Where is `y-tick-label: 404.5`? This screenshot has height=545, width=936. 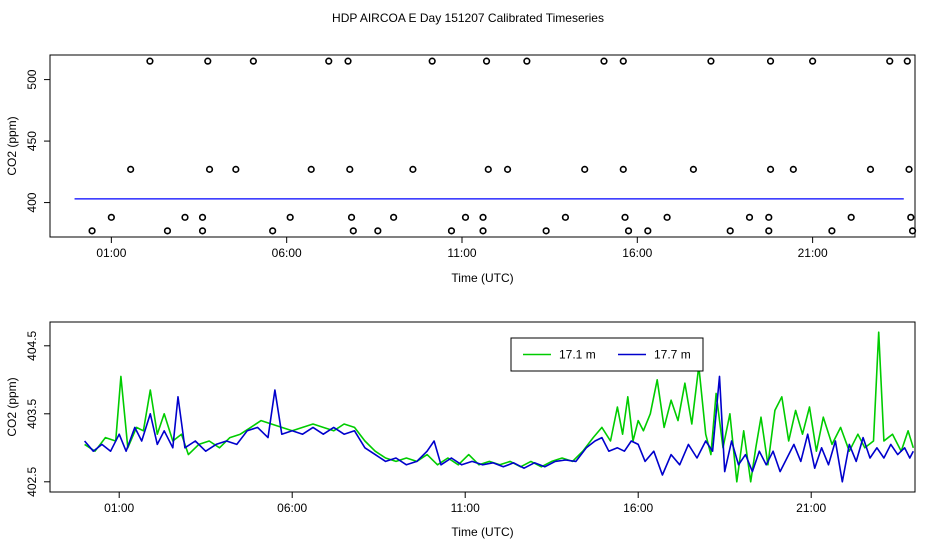 y-tick-label: 404.5 is located at coordinates (32, 345).